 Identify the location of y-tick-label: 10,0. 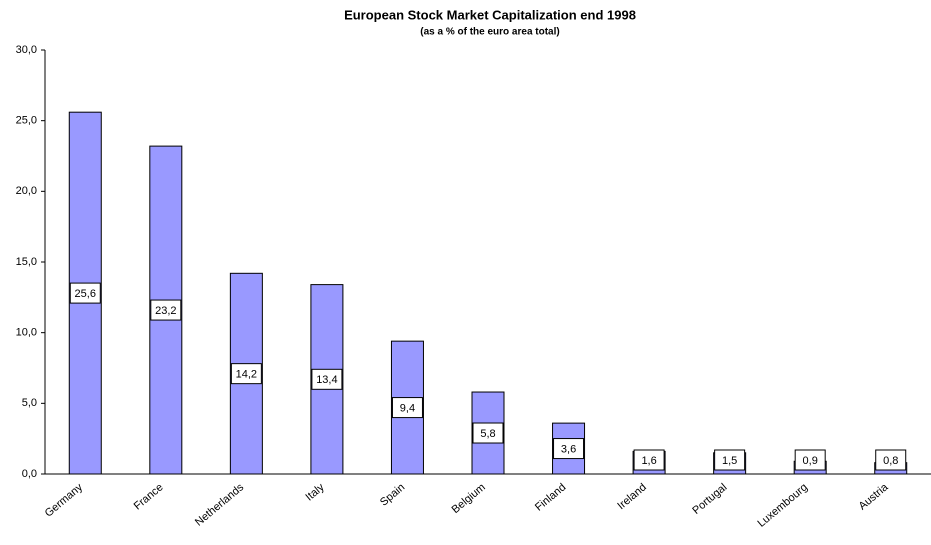
(26, 333).